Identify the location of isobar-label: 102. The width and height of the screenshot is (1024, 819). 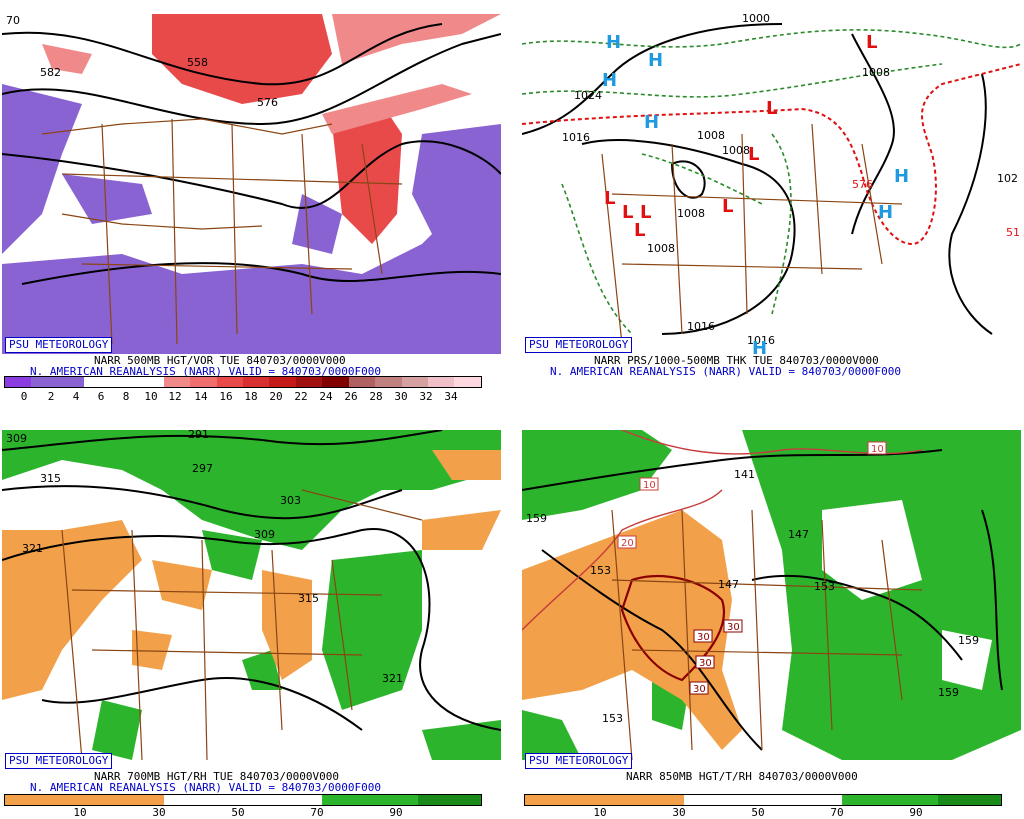
(1007, 178).